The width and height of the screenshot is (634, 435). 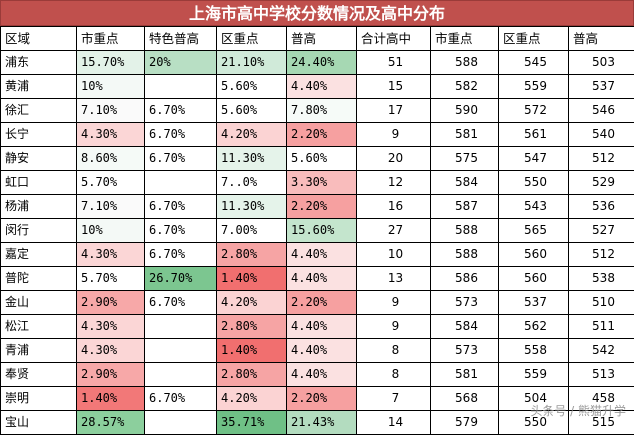 What do you see at coordinates (252, 159) in the screenshot?
I see `data-cell: 11.30%` at bounding box center [252, 159].